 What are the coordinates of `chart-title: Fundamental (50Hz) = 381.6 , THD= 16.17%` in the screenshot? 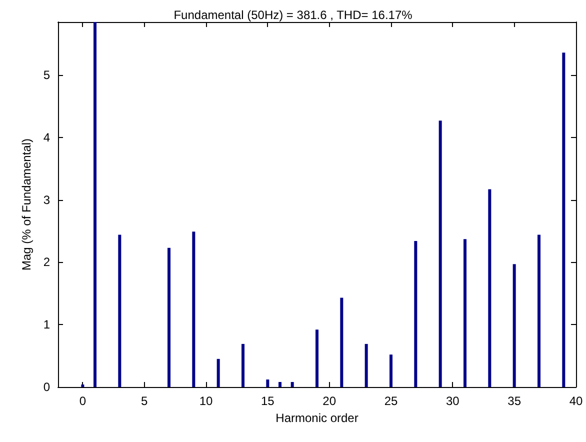 It's located at (293, 15).